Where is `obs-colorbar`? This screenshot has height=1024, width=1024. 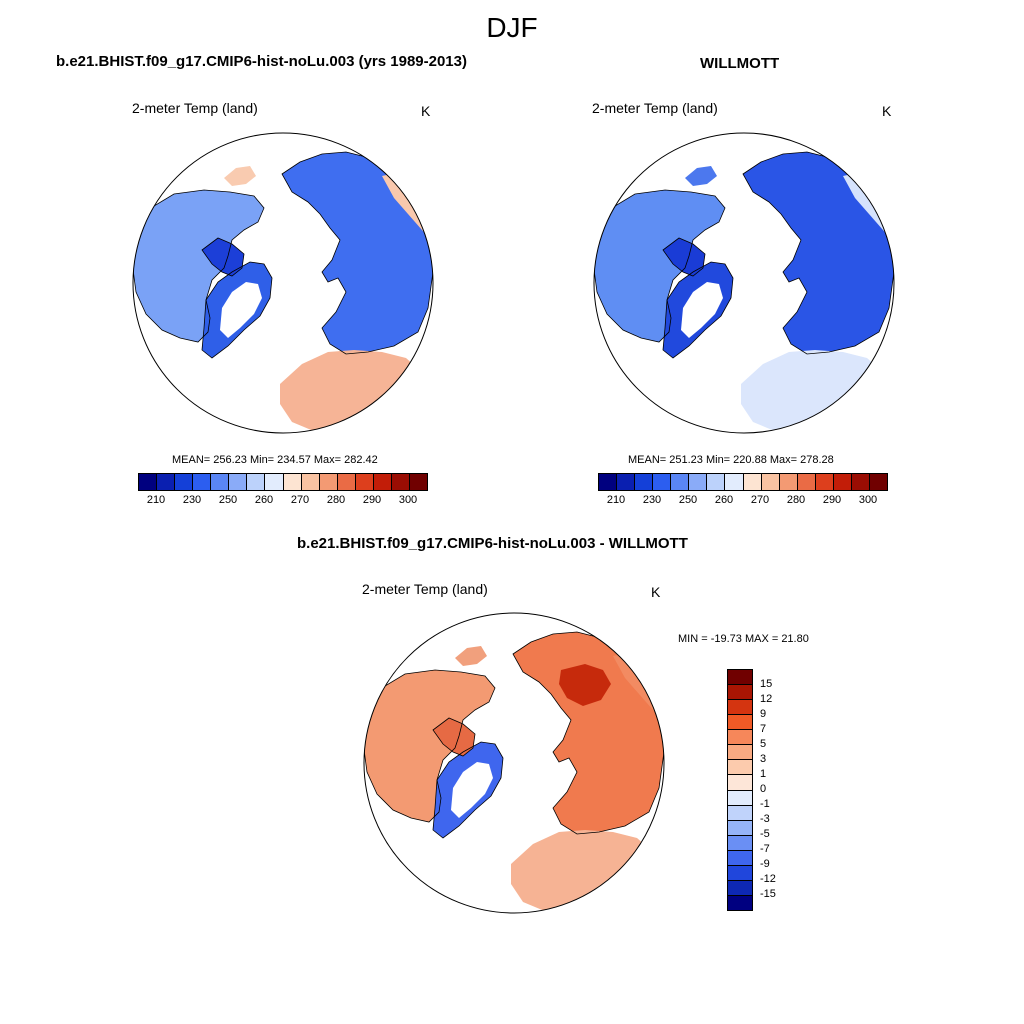 obs-colorbar is located at coordinates (743, 482).